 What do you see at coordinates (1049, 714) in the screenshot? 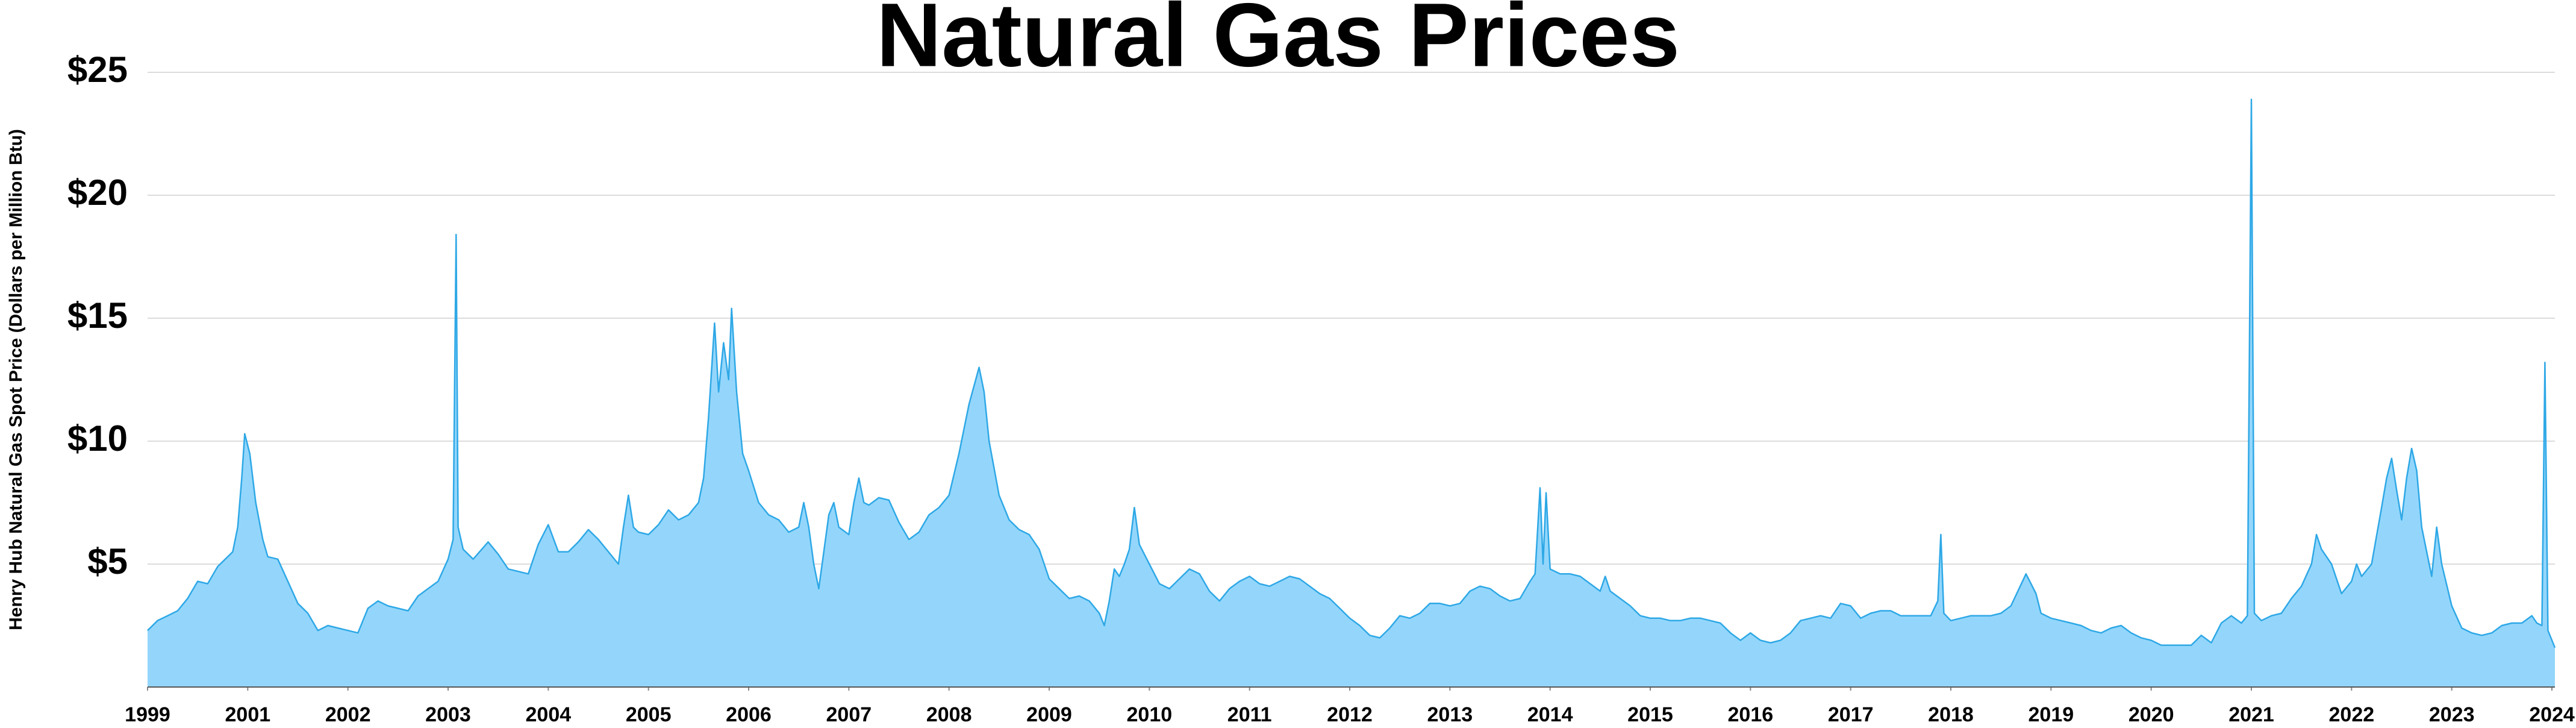
I see `x-tick-label: 2009` at bounding box center [1049, 714].